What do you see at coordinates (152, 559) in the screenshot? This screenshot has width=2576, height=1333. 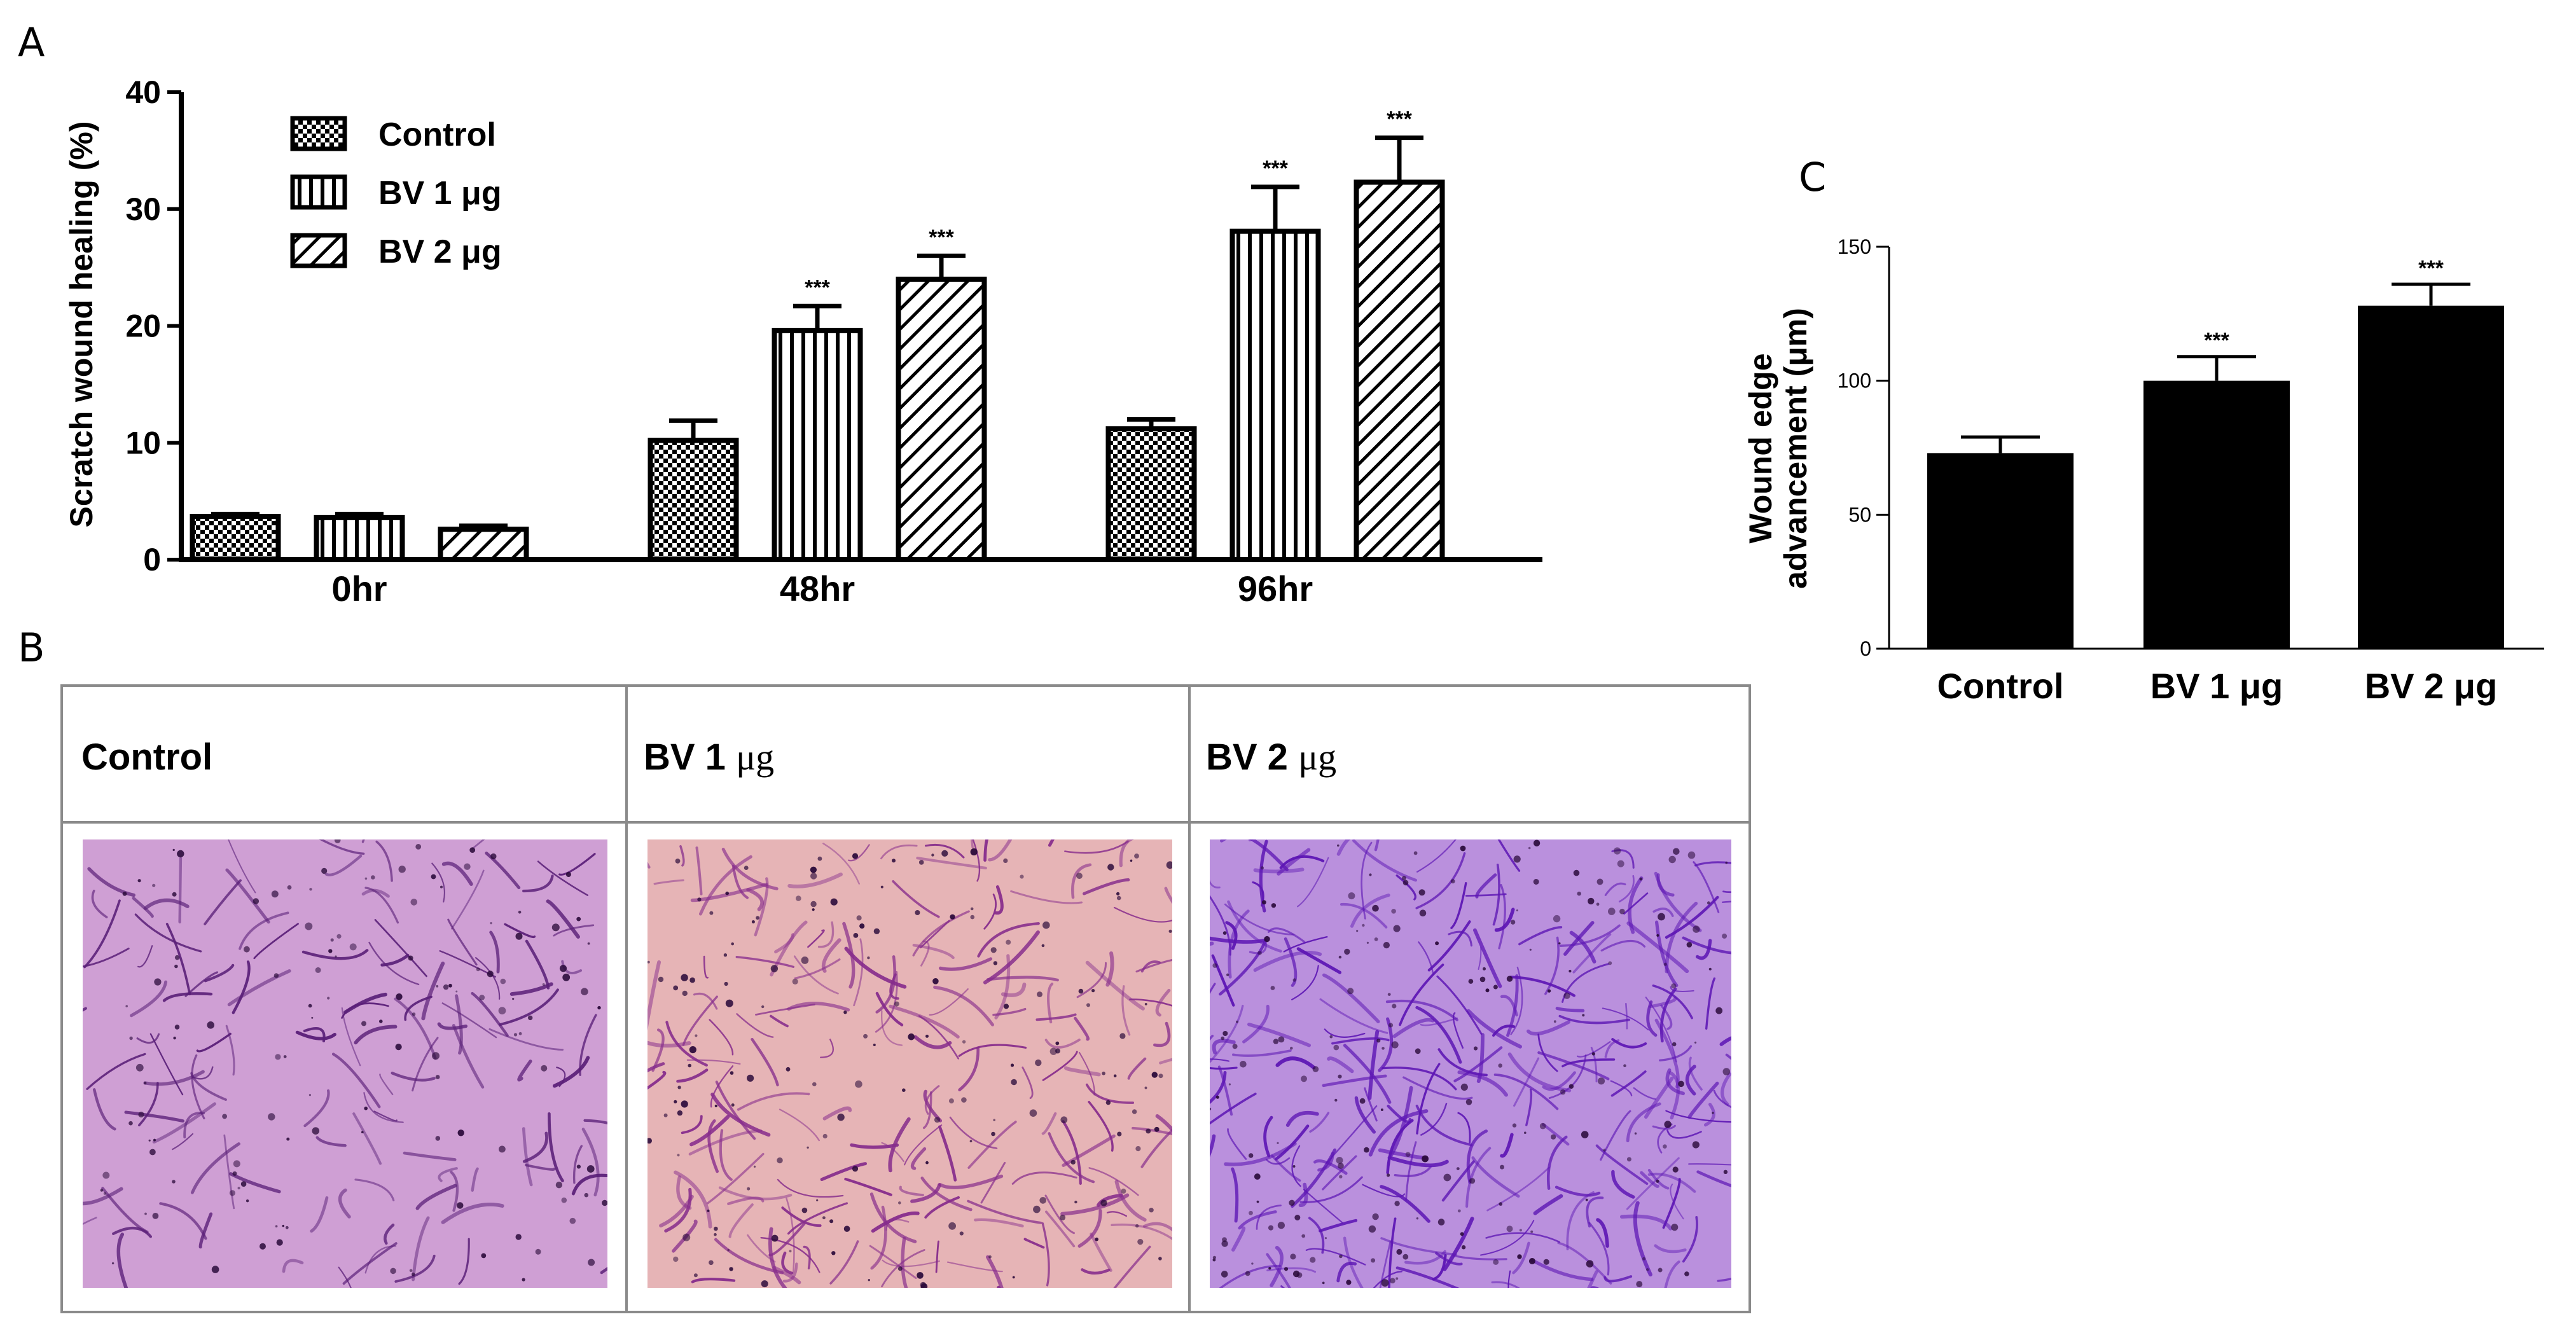 I see `chart-a-y-tick-label-0: 0` at bounding box center [152, 559].